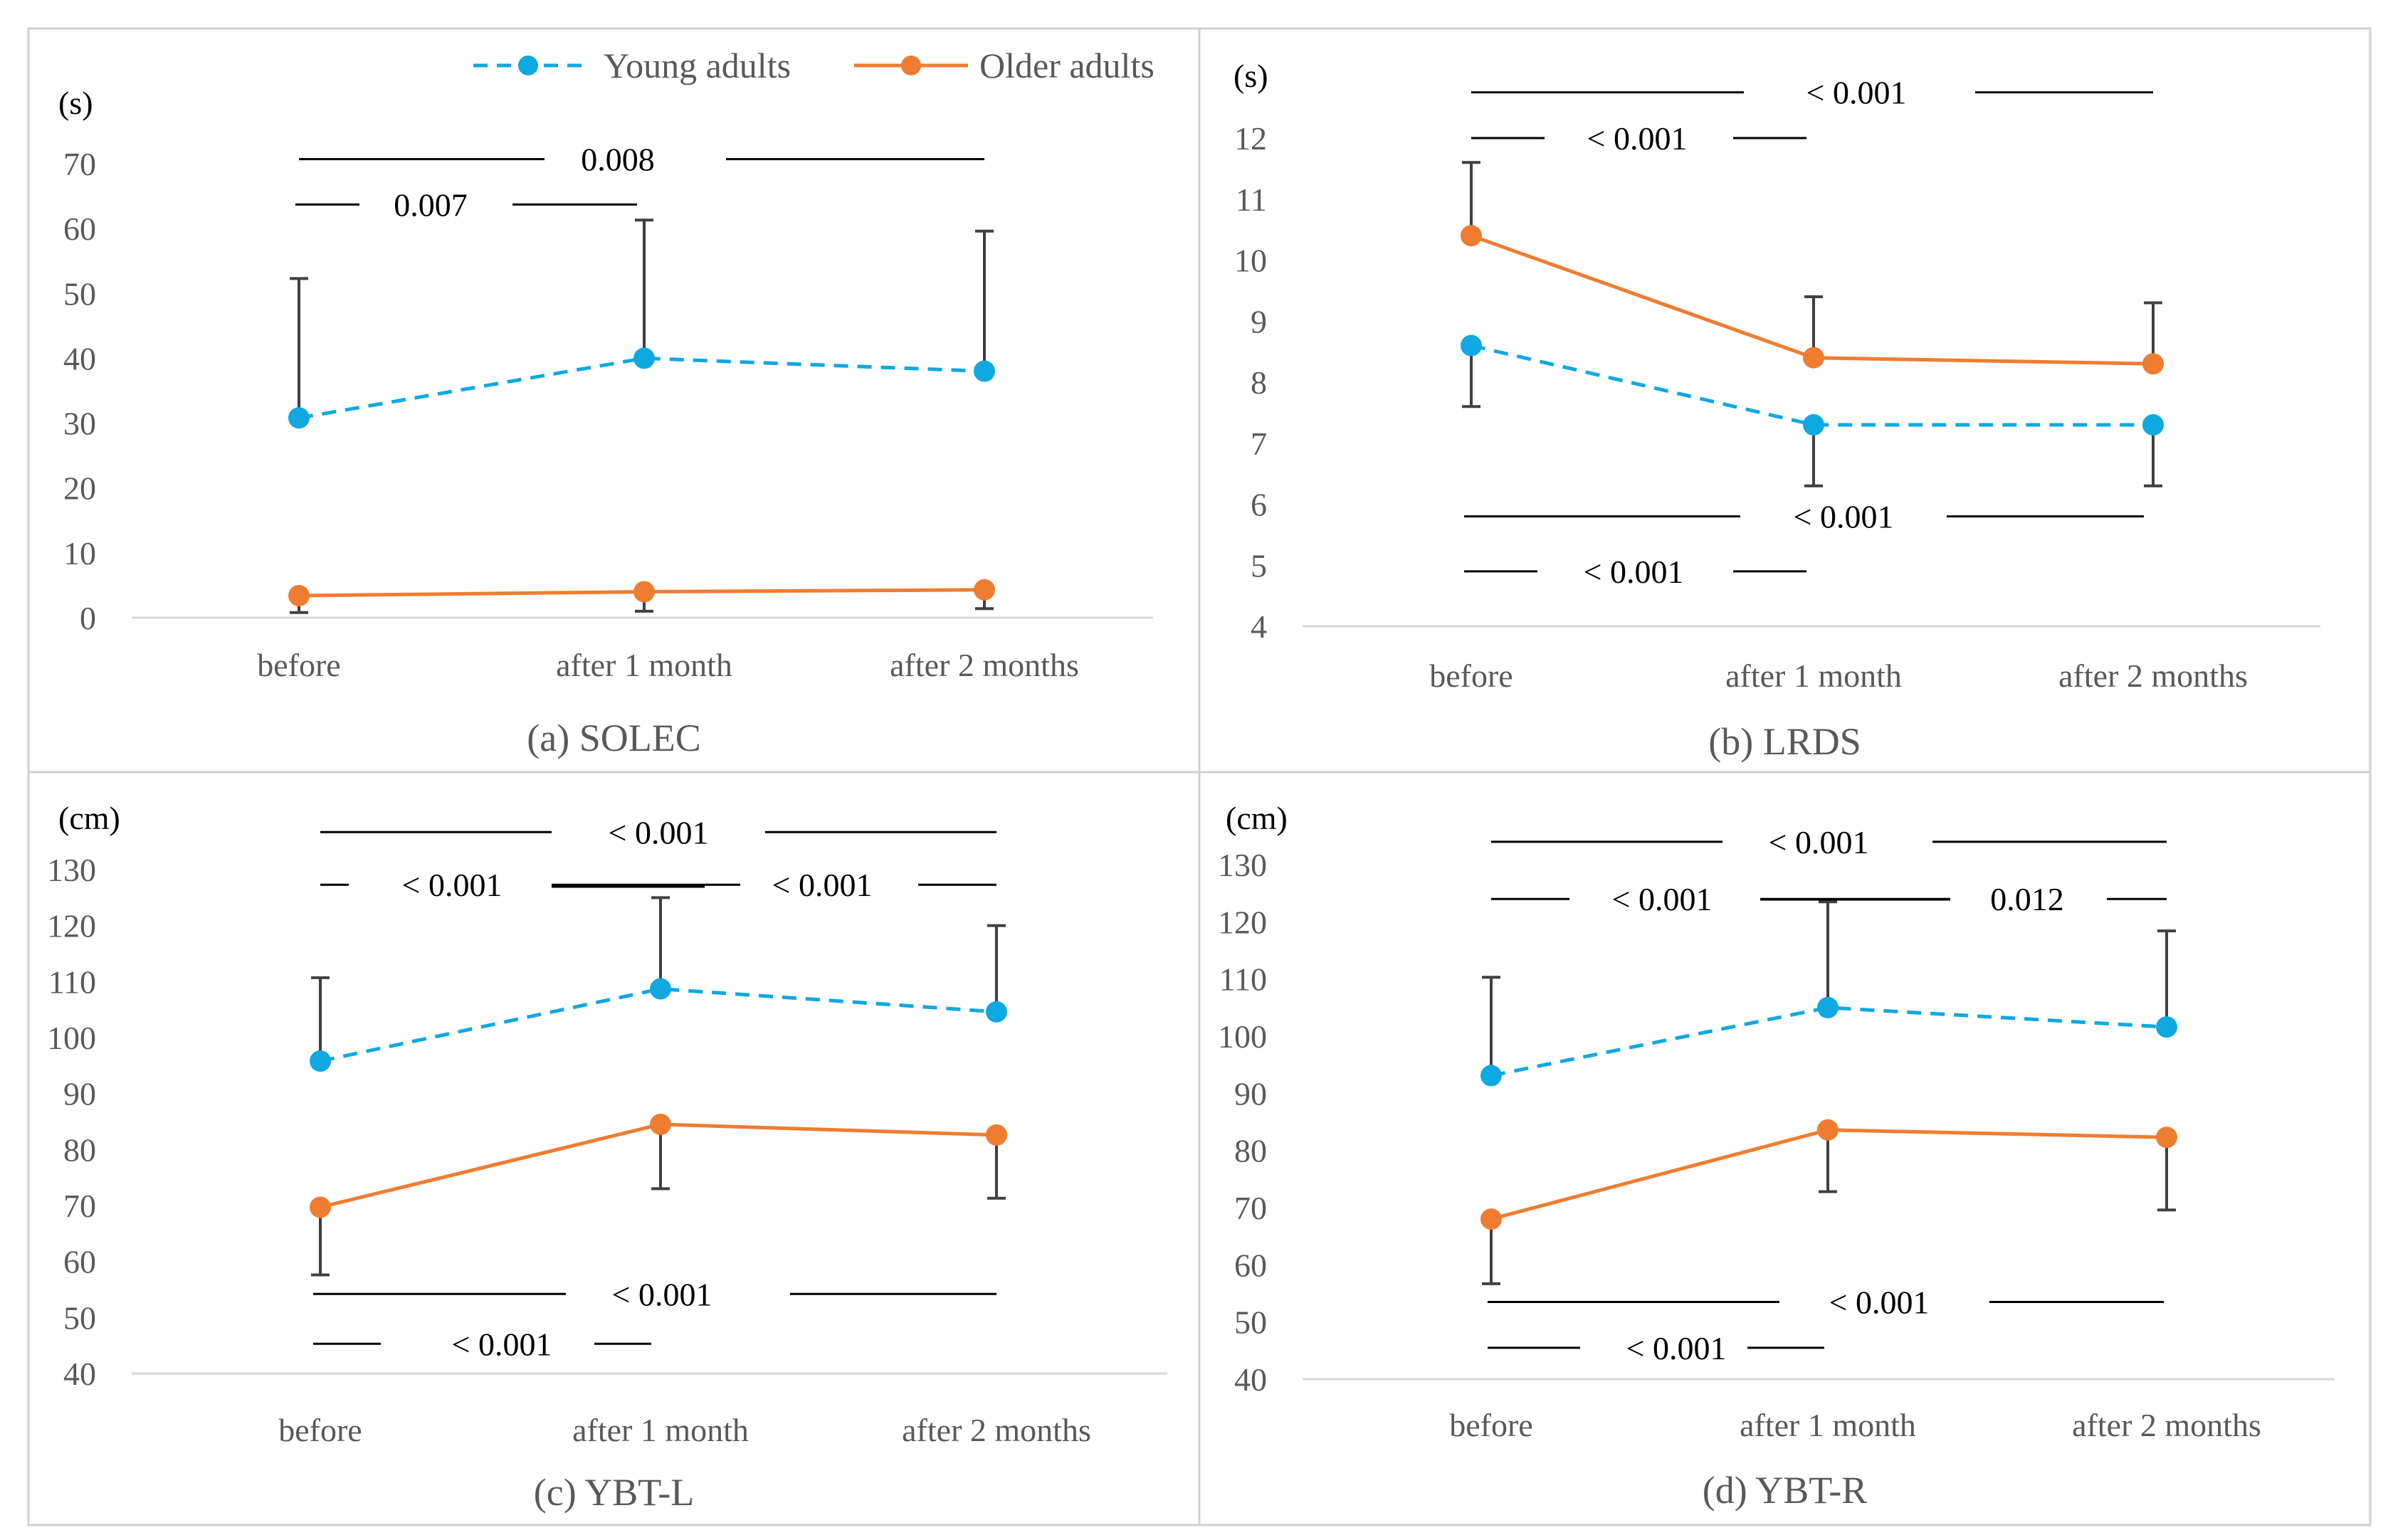 The height and width of the screenshot is (1540, 2388). What do you see at coordinates (614, 1492) in the screenshot?
I see `panel-caption: (c) YBT-L` at bounding box center [614, 1492].